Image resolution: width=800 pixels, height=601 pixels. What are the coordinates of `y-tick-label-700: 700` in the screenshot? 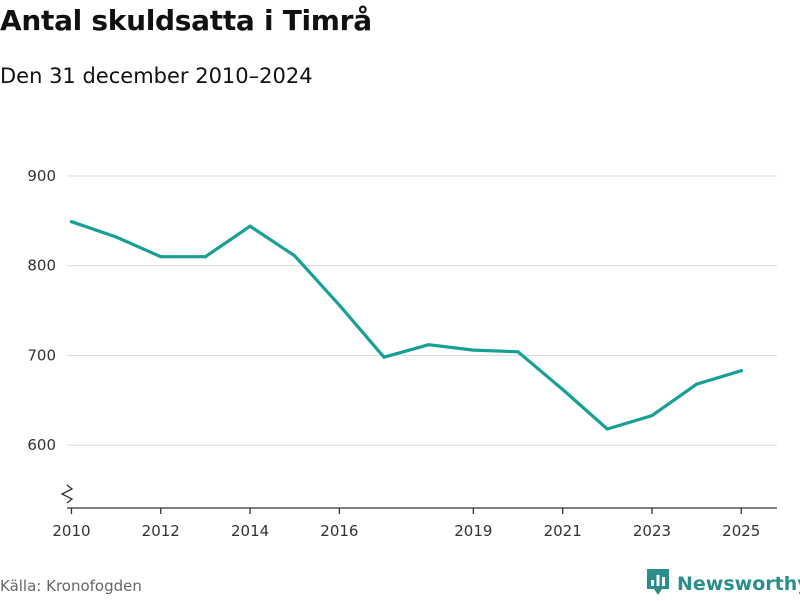 It's located at (41, 355).